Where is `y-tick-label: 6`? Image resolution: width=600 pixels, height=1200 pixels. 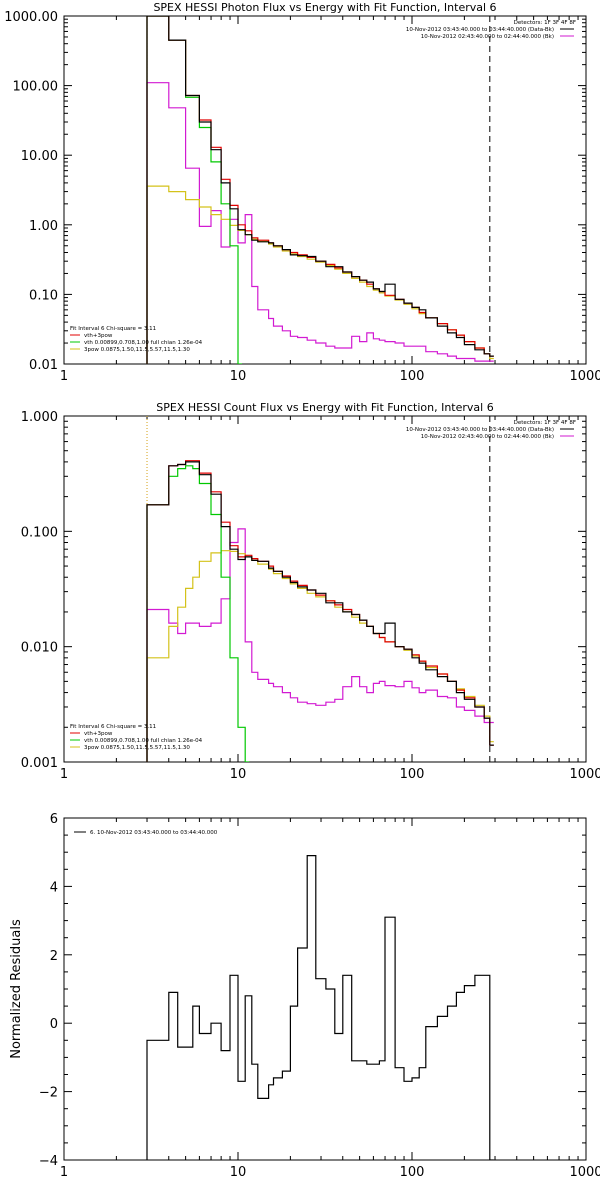
y-tick-label: 6 is located at coordinates (54, 819).